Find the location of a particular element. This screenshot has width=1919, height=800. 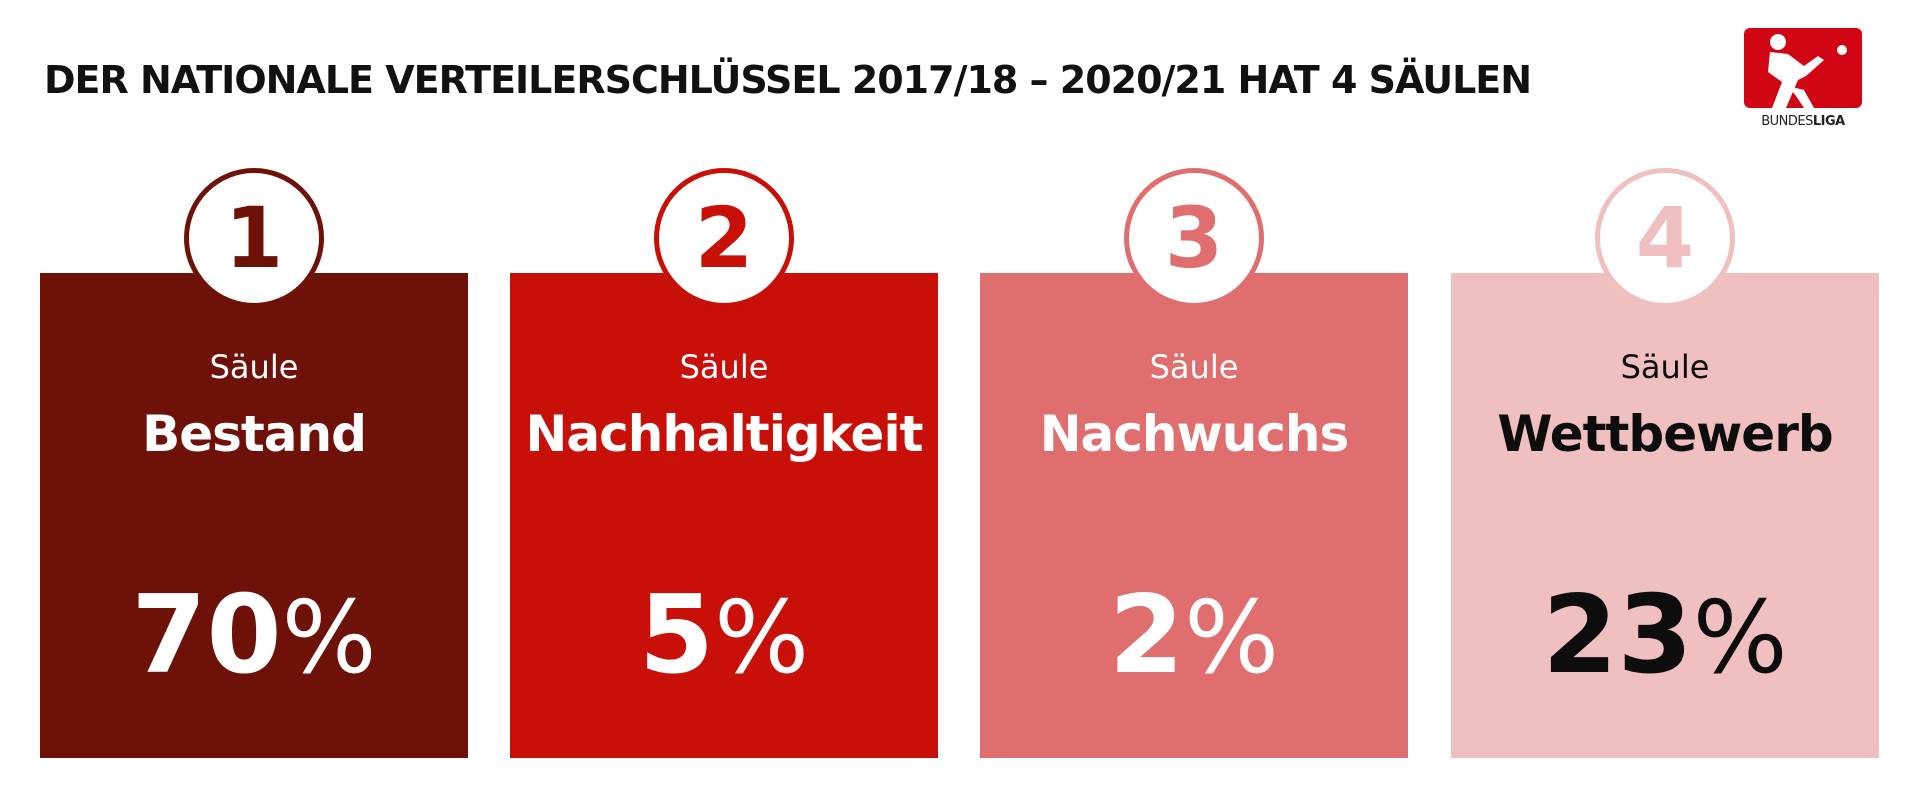

pillar-number-badge-1: 1 is located at coordinates (254, 238).